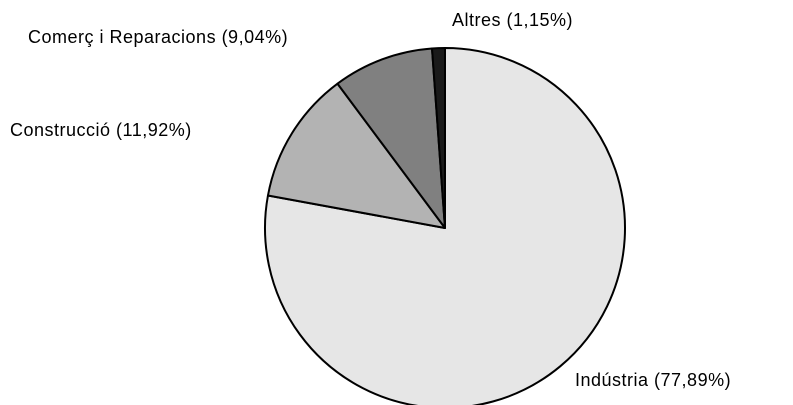  I want to click on slice-label: Construcció (11,92%), so click(101, 130).